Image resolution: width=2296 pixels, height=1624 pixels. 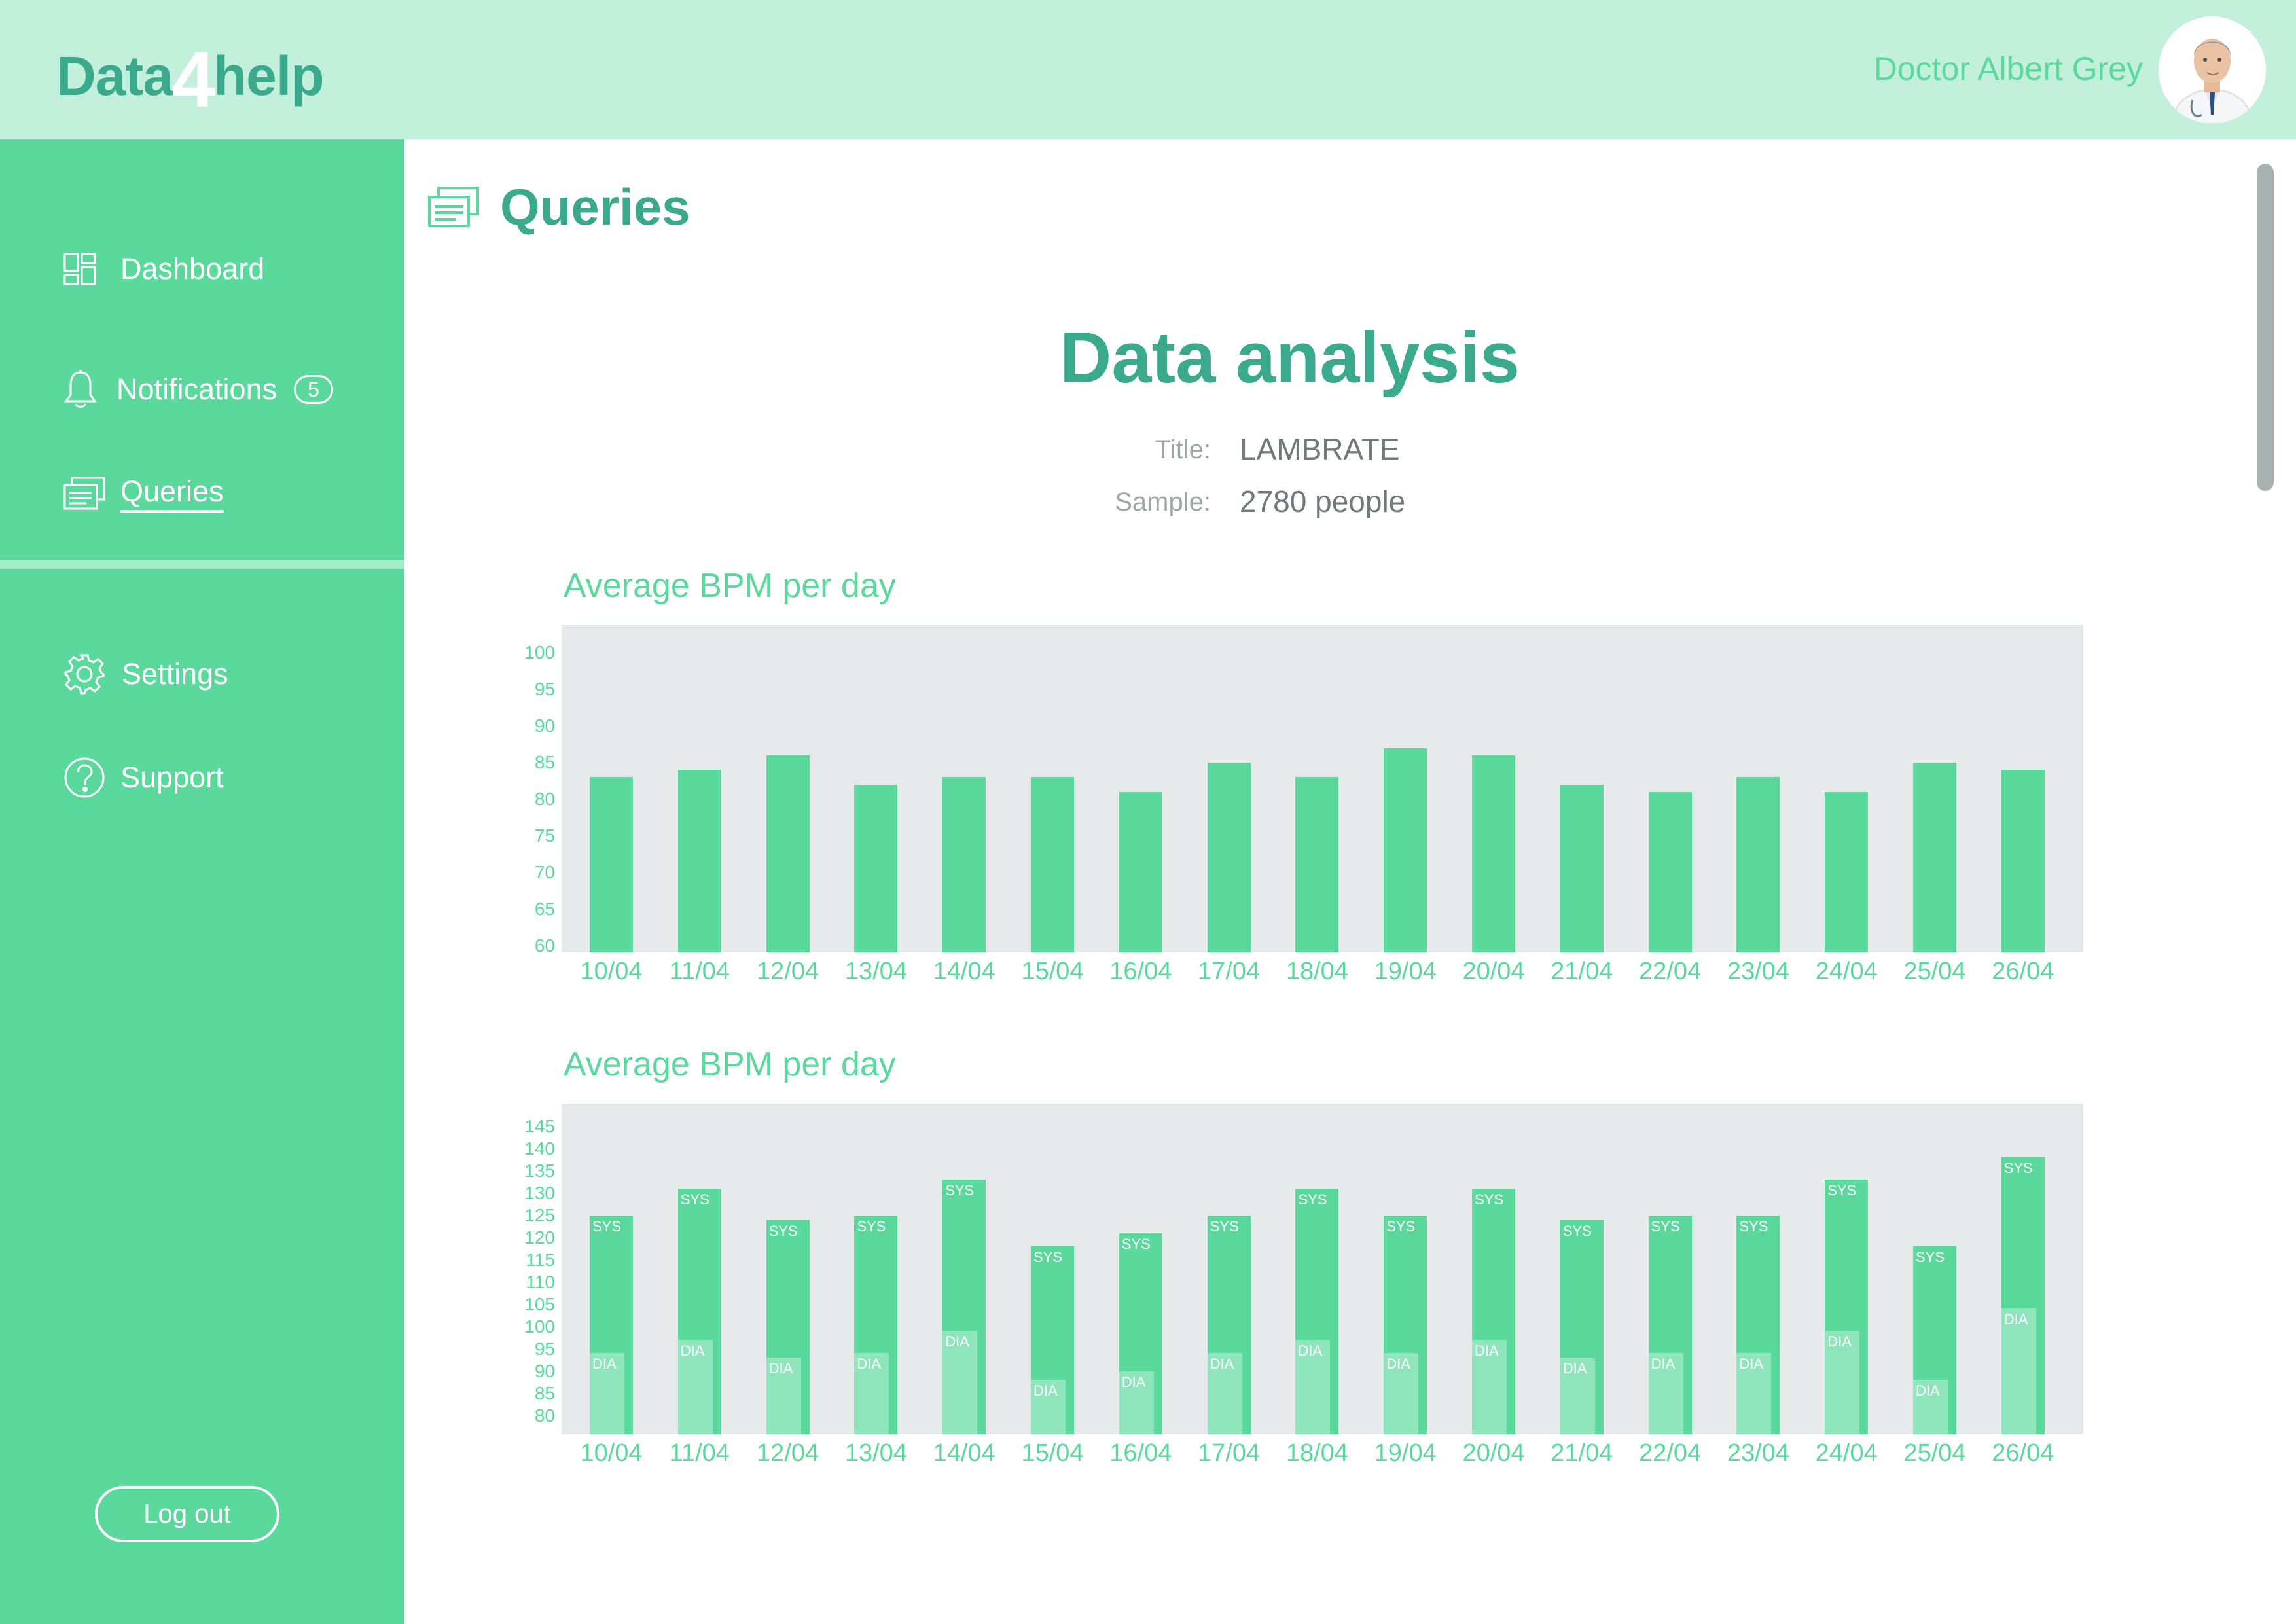 I want to click on logo-text-help: help, so click(x=269, y=76).